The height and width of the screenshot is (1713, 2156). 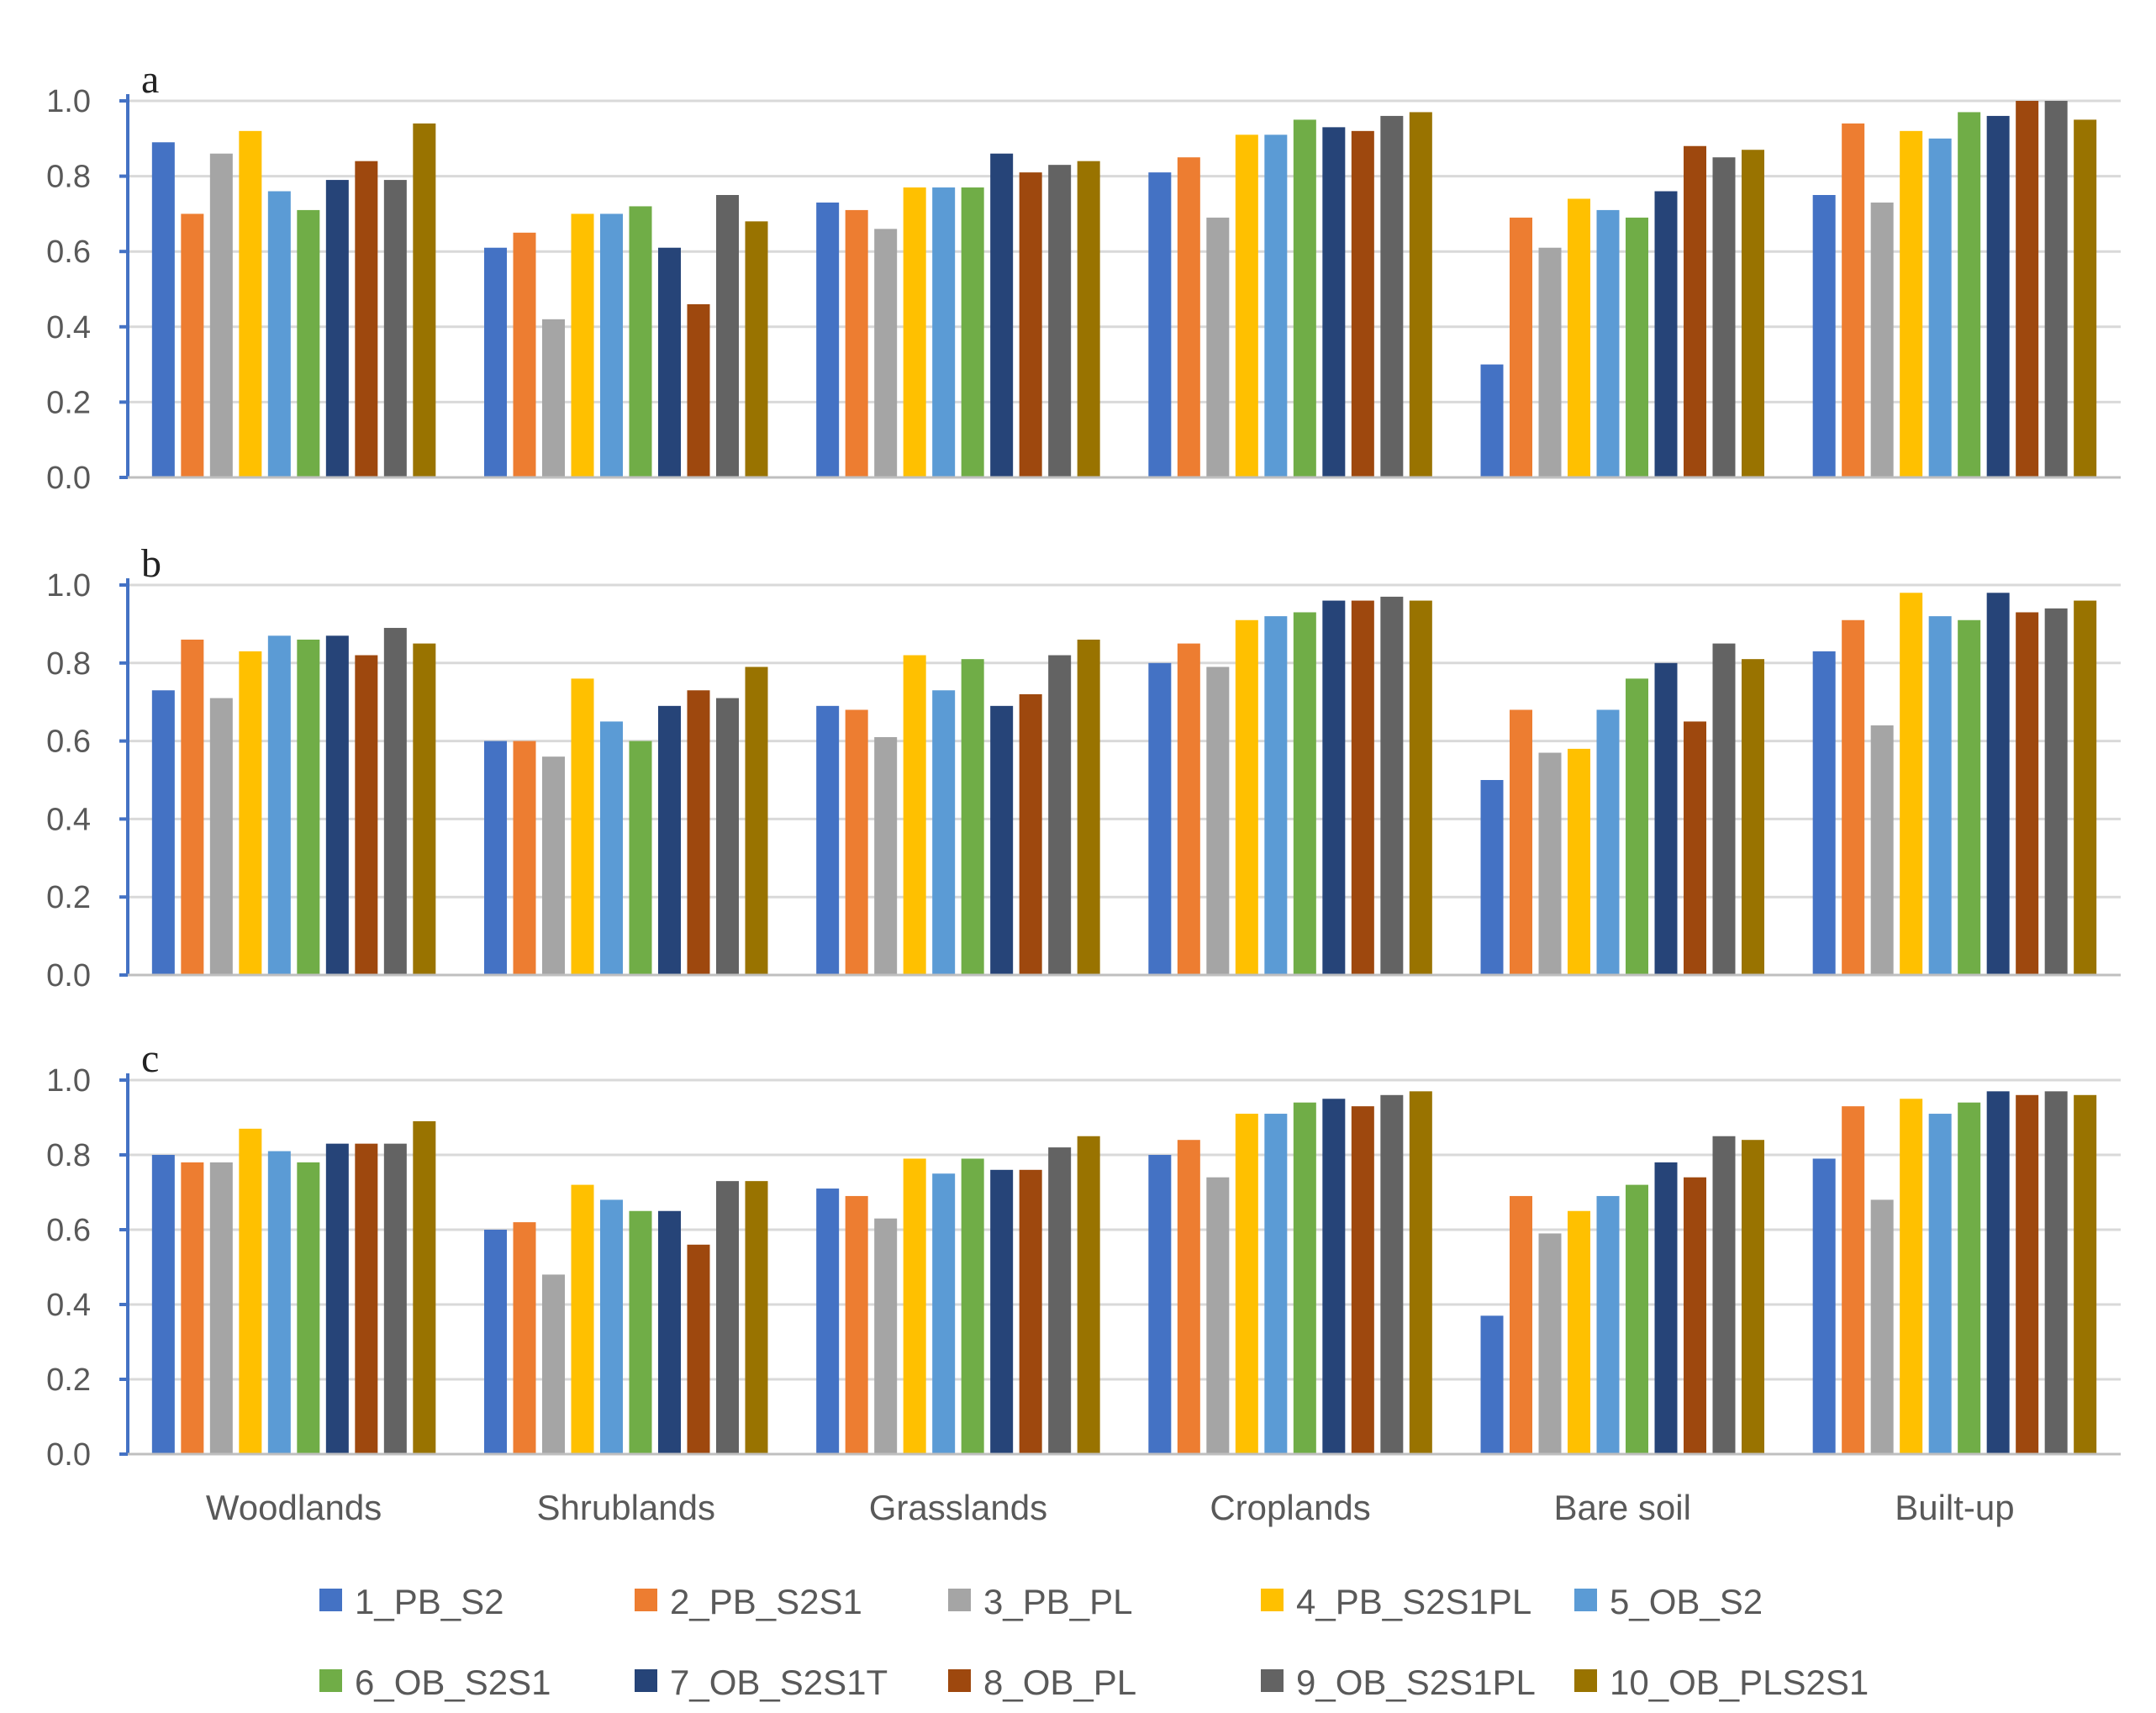 What do you see at coordinates (1998, 1272) in the screenshot?
I see `bar-c-built-up-7_OB_S2S1T` at bounding box center [1998, 1272].